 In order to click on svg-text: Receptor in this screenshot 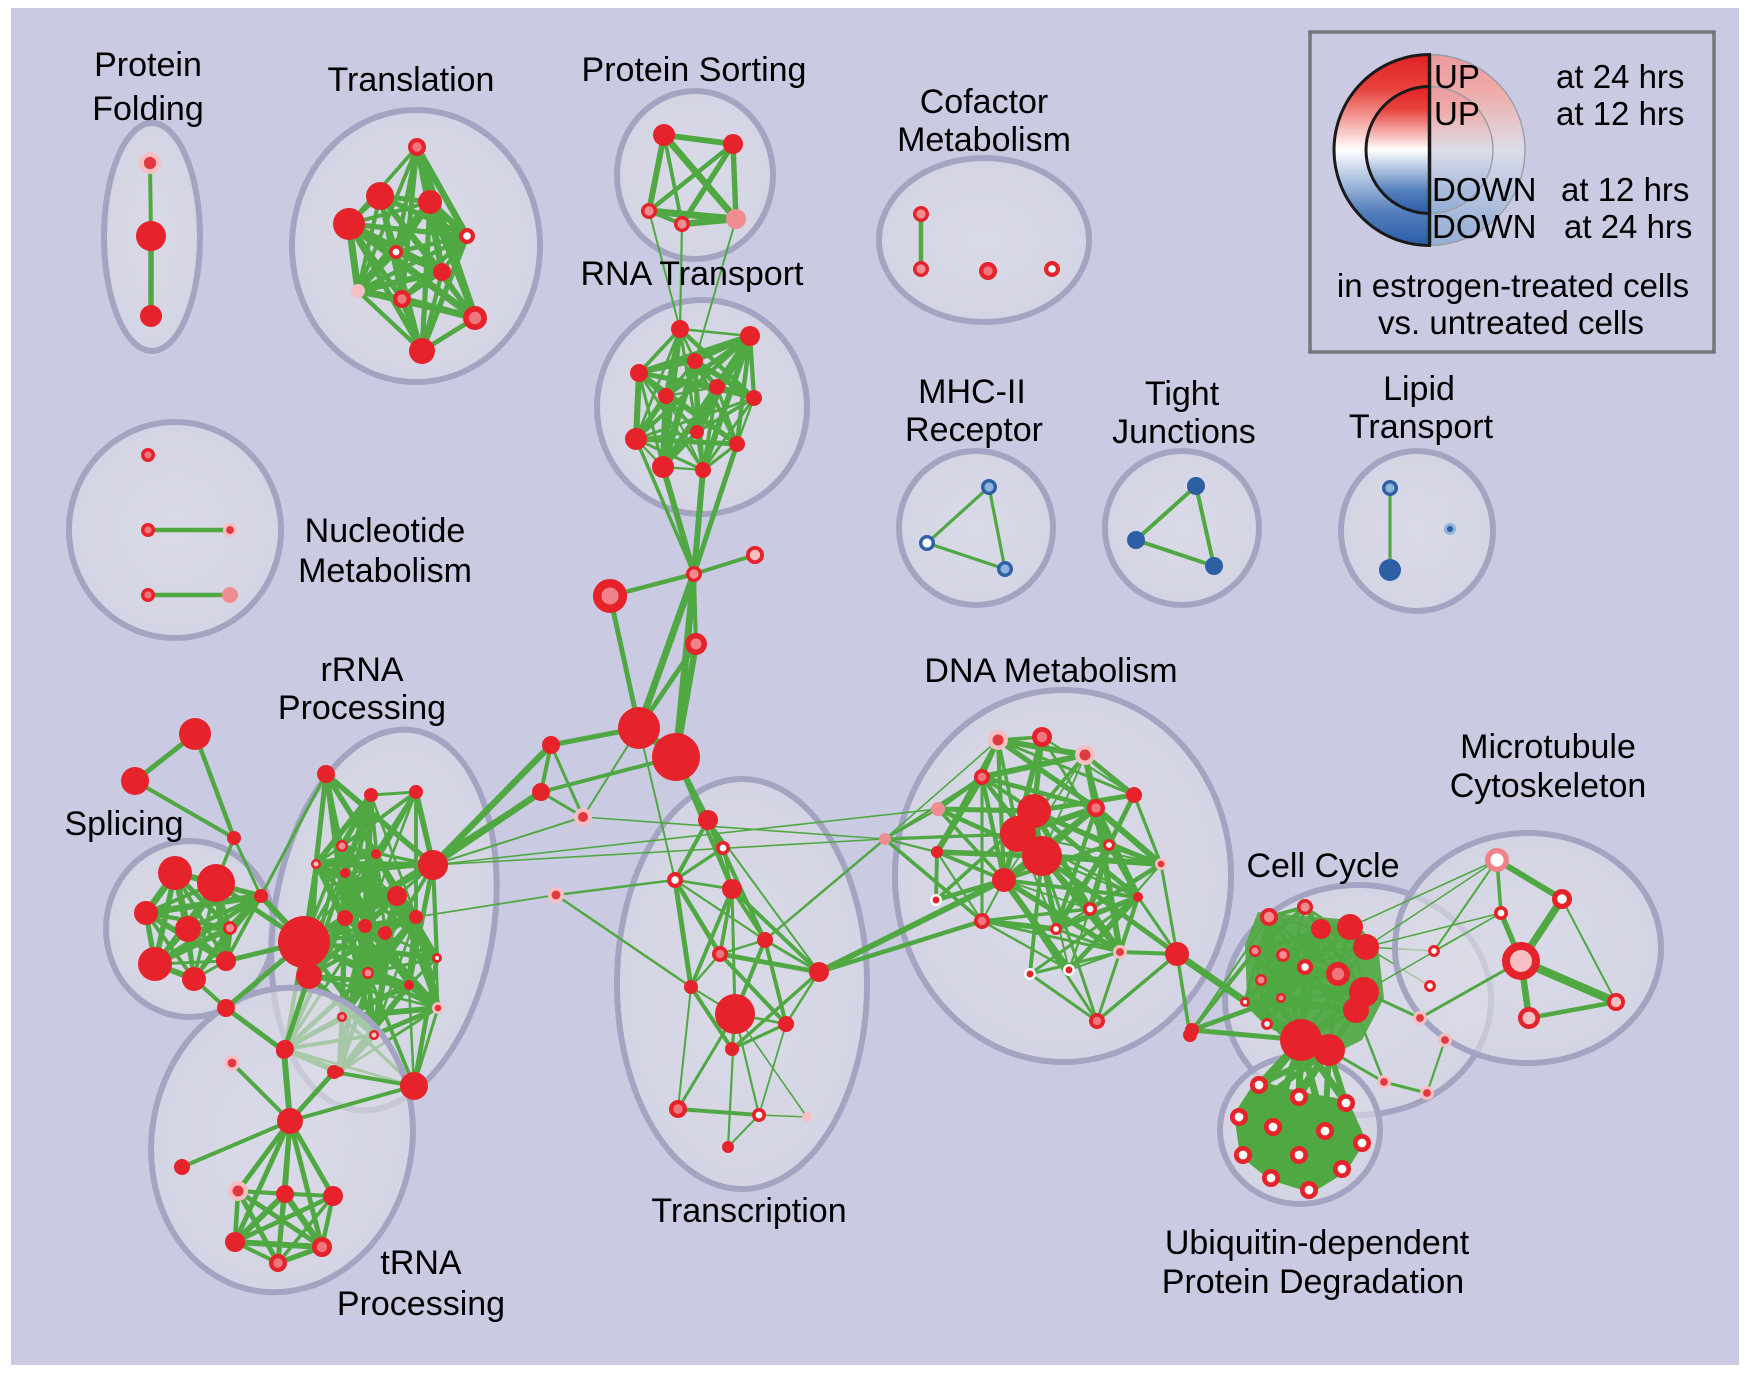, I will do `click(974, 430)`.